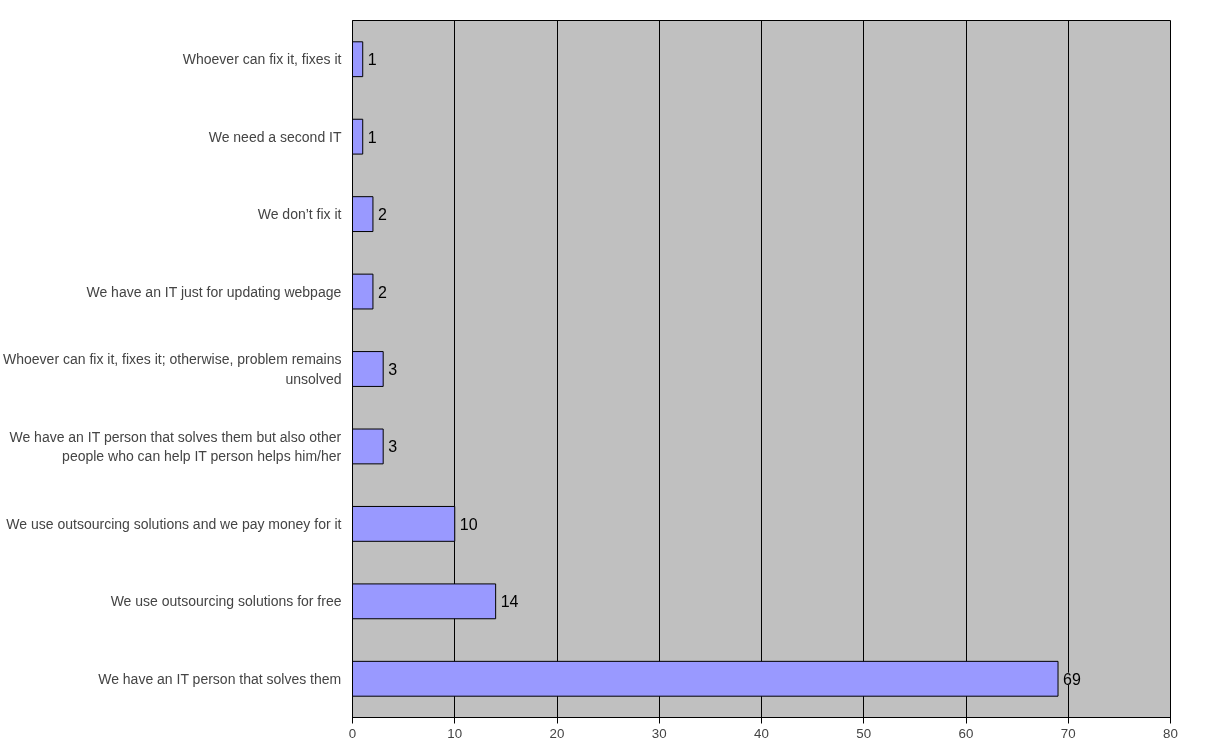 The width and height of the screenshot is (1210, 755). I want to click on x-tick-label: 20, so click(557, 733).